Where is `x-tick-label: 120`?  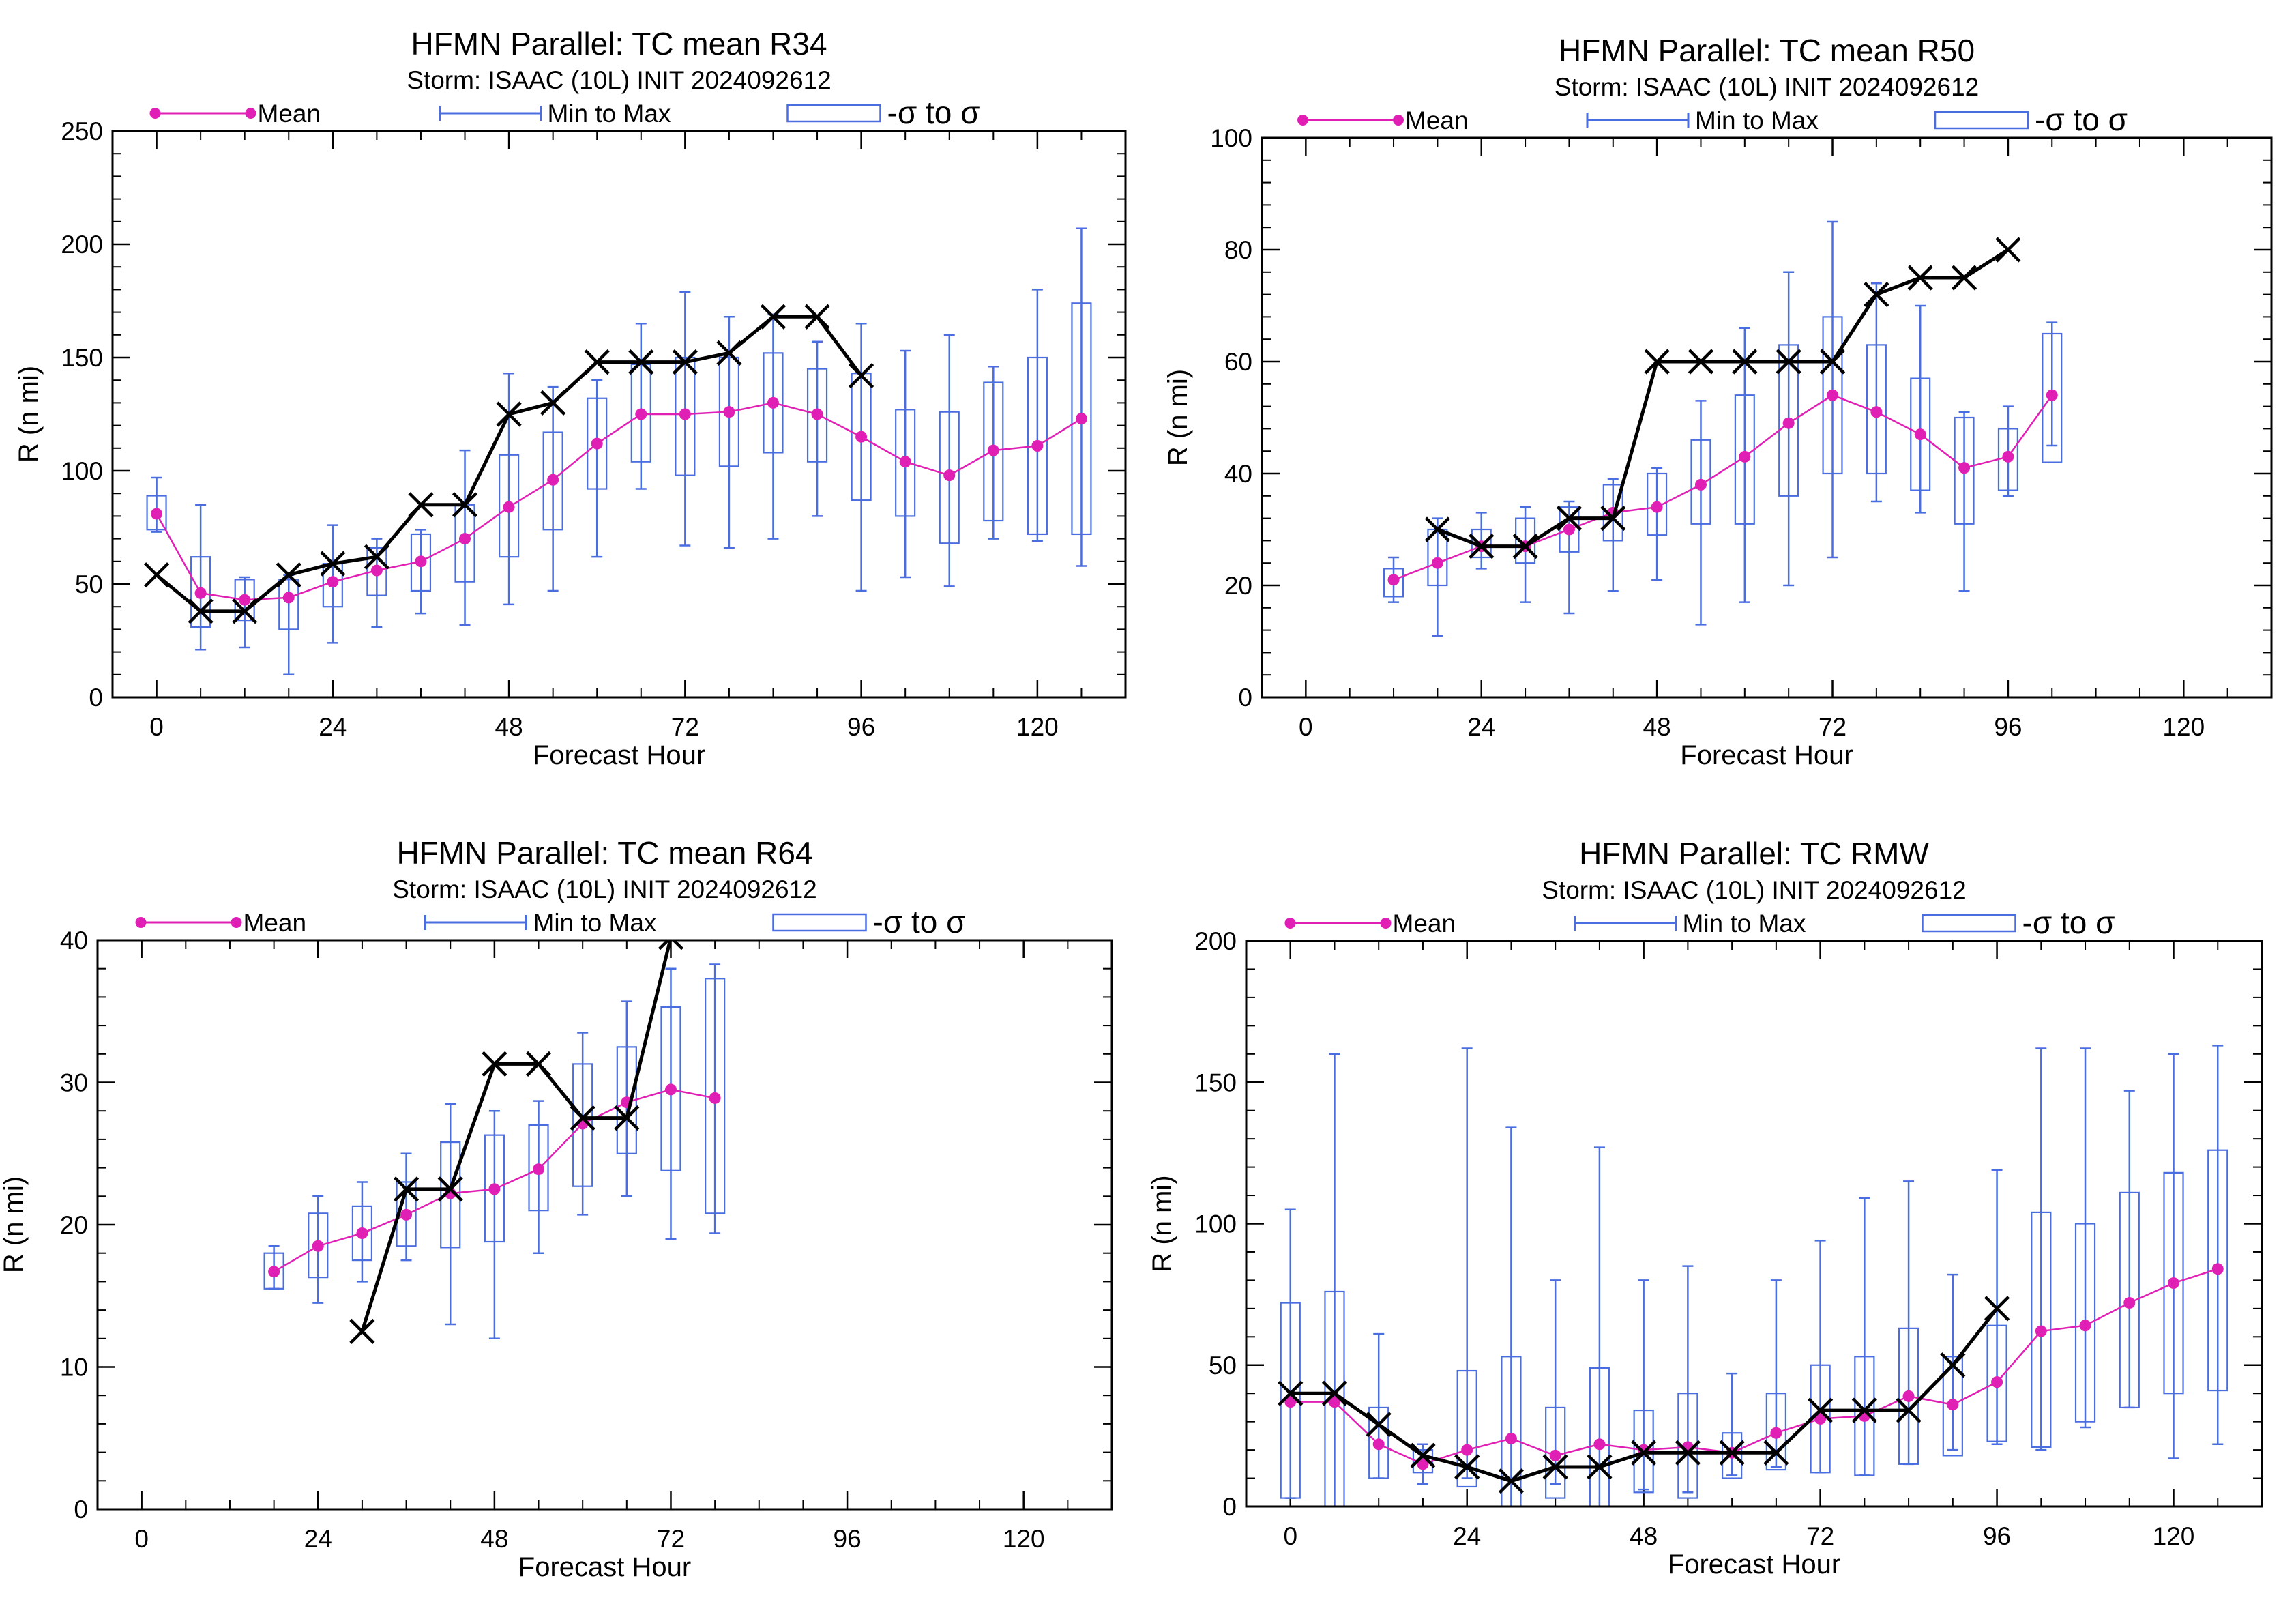
x-tick-label: 120 is located at coordinates (2183, 727).